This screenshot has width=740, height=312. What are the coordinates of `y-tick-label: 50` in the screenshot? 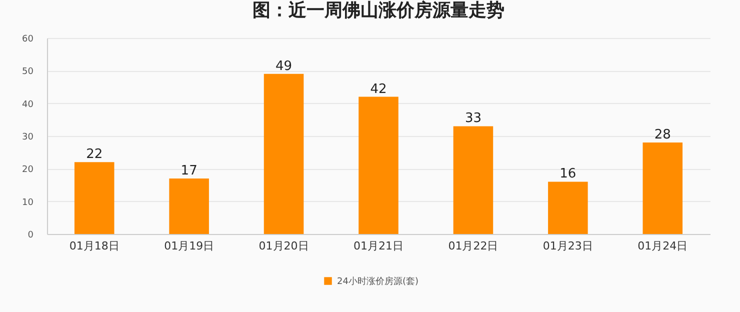 It's located at (28, 72).